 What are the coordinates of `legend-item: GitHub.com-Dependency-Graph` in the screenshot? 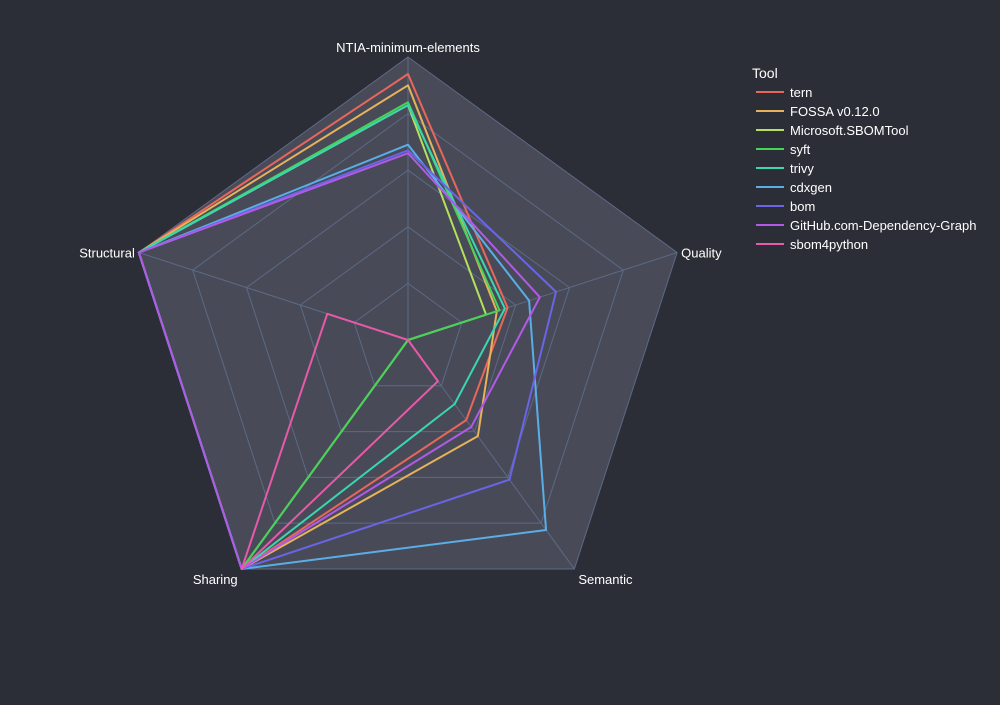 It's located at (866, 225).